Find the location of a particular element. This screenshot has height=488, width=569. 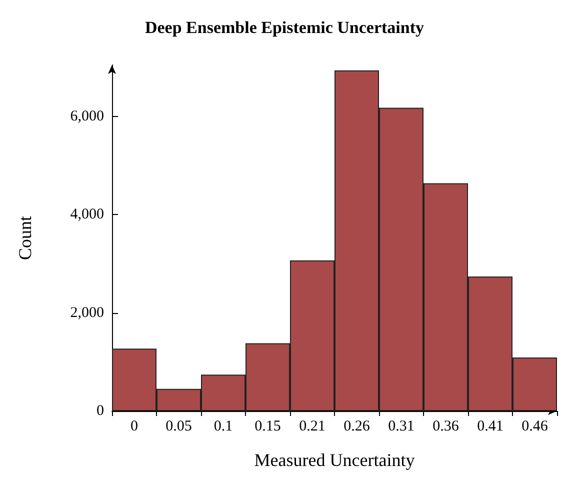

y-axis-title: Count is located at coordinates (25, 238).